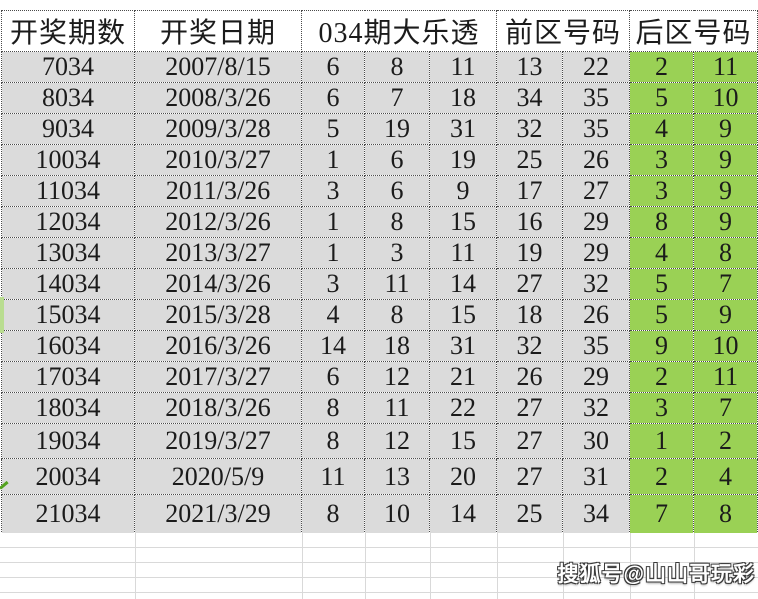  I want to click on back-number-cell: 4, so click(662, 129).